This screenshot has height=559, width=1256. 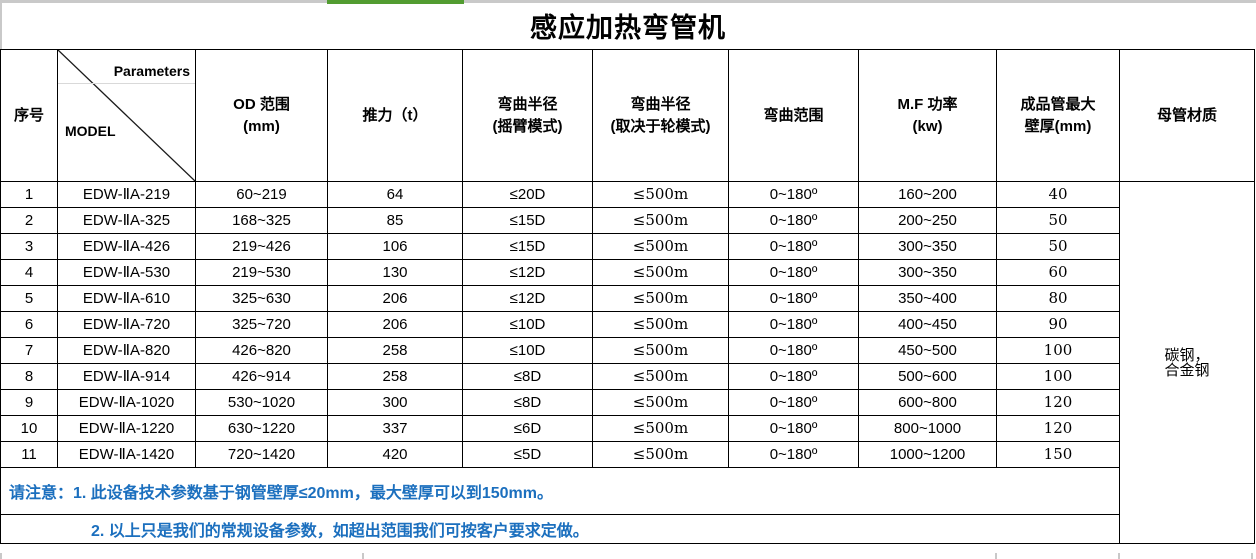 What do you see at coordinates (126, 115) in the screenshot?
I see `header-model-parameters: Parameters MODEL` at bounding box center [126, 115].